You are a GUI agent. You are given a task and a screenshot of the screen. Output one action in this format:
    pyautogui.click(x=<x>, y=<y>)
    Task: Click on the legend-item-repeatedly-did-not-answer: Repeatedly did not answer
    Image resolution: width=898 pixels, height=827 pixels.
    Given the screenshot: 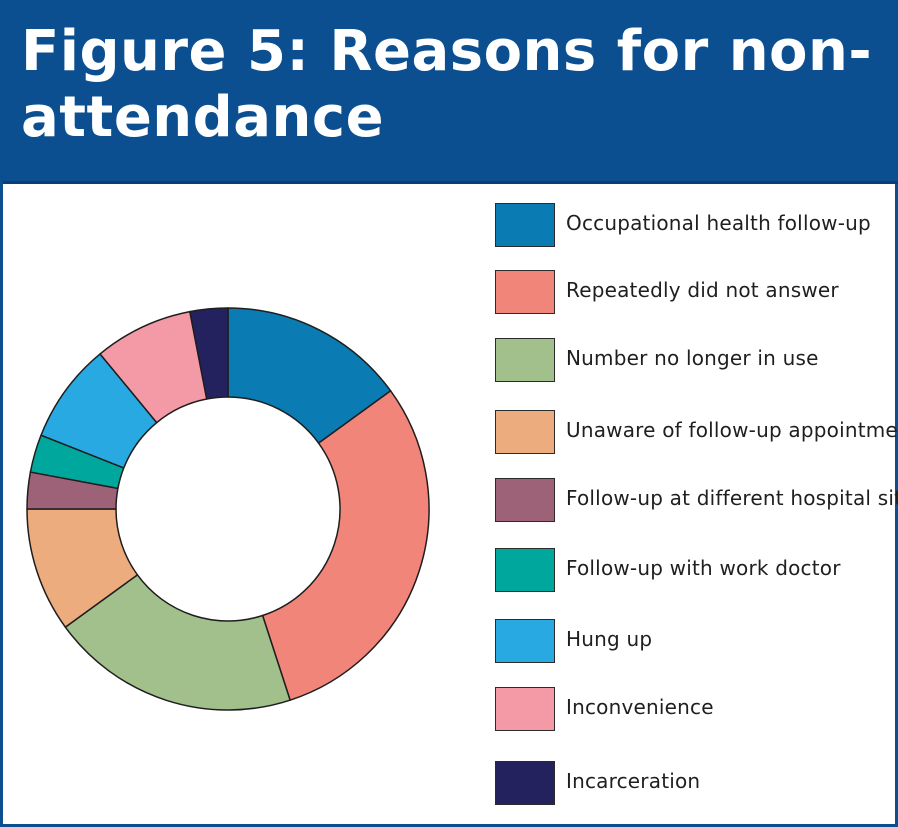 What is the action you would take?
    pyautogui.click(x=695, y=293)
    